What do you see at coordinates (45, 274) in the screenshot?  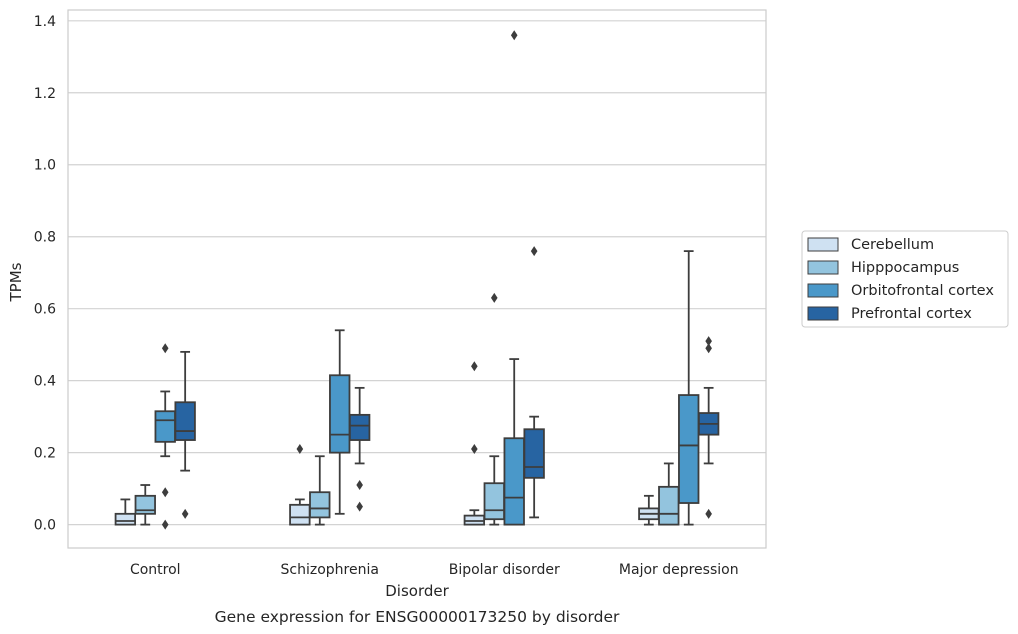 I see `y-tick-labels: 0.0 0.2 0.4 0.6 0.8 1.0 1.2 1.4` at bounding box center [45, 274].